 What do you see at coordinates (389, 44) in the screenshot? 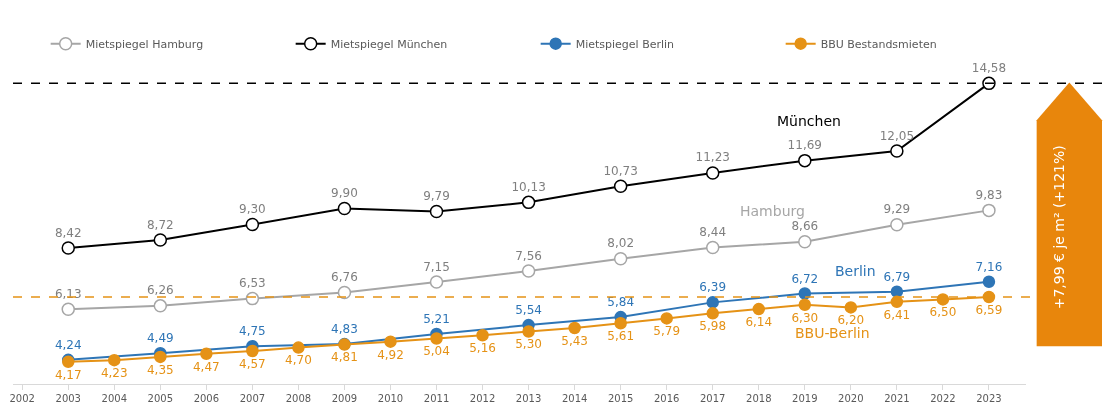
I see `legend-label: Mietspiegel München` at bounding box center [389, 44].